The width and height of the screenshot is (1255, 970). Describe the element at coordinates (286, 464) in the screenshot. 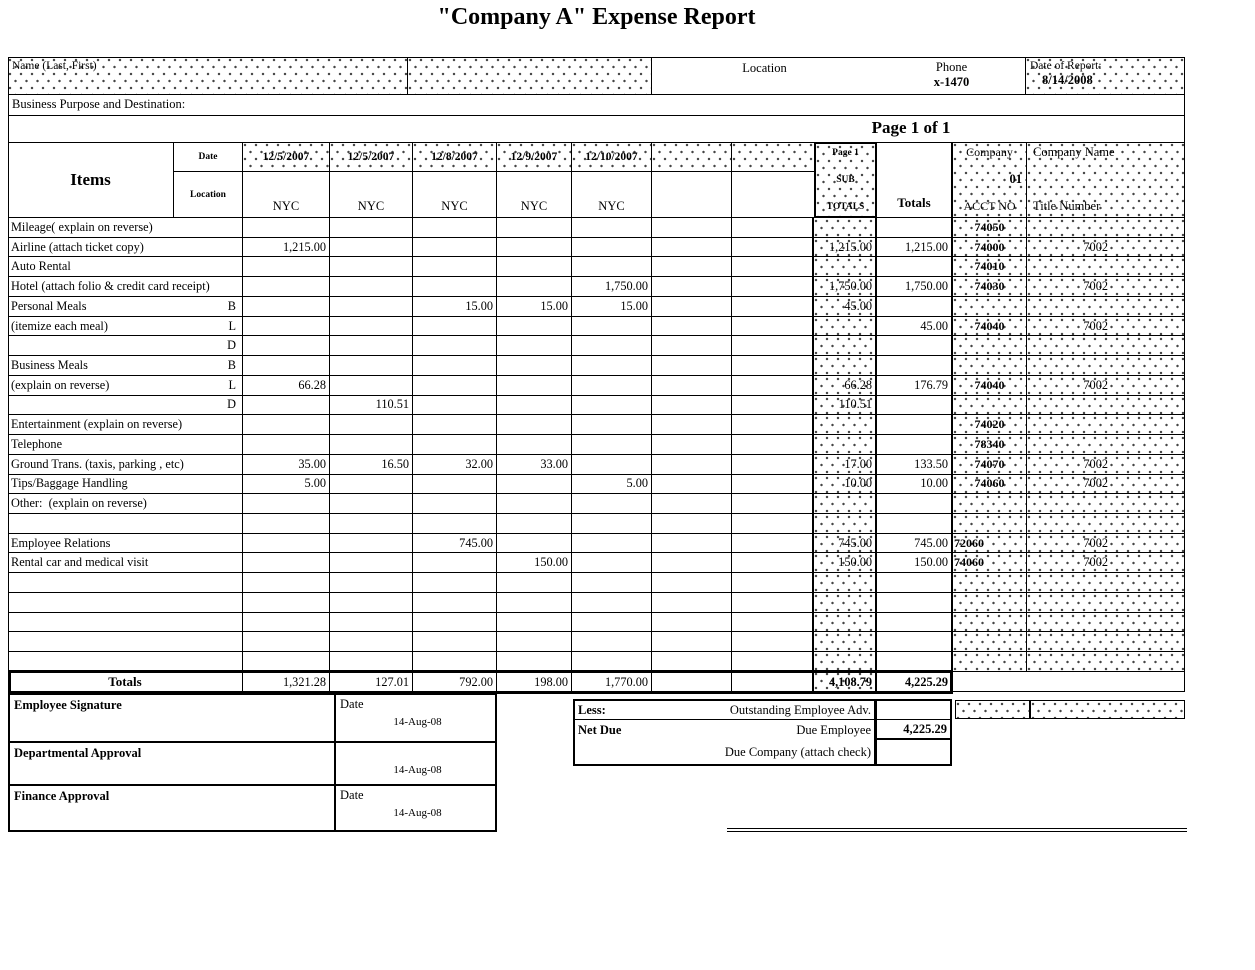

I see `value-cell: 35.00` at that location.